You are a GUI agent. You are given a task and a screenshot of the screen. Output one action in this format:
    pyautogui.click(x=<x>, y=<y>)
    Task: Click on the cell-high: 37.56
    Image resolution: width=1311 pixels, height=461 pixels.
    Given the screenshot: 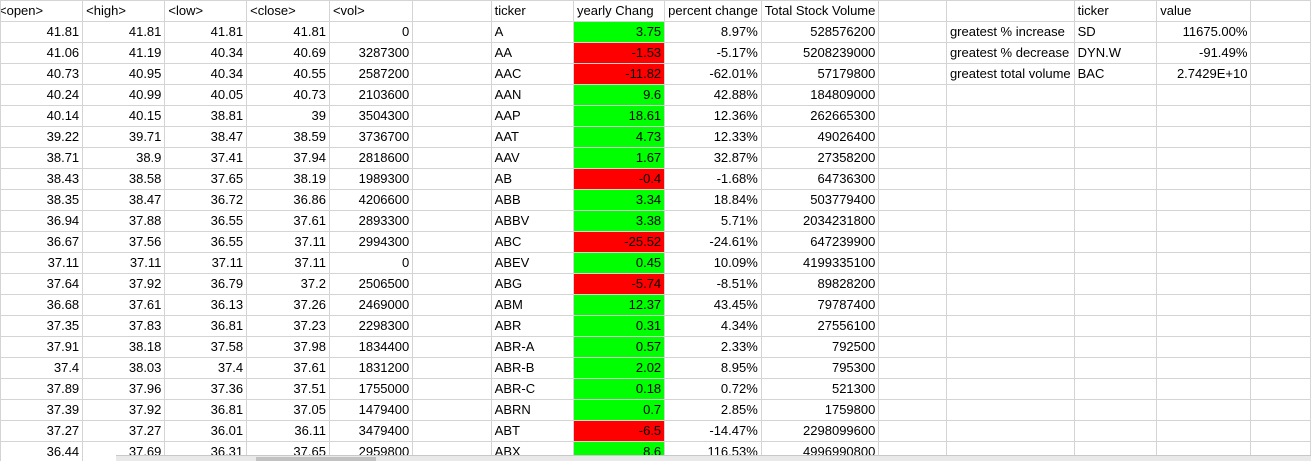 What is the action you would take?
    pyautogui.click(x=124, y=242)
    